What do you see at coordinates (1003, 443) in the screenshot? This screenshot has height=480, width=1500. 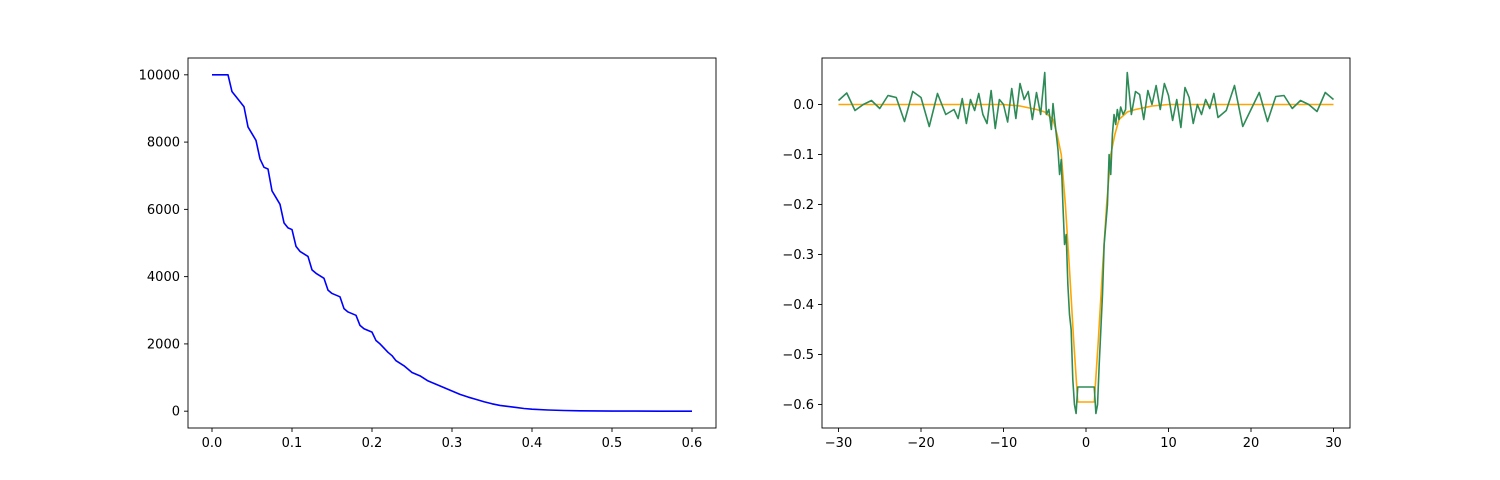 I see `x-tick-label: −10` at bounding box center [1003, 443].